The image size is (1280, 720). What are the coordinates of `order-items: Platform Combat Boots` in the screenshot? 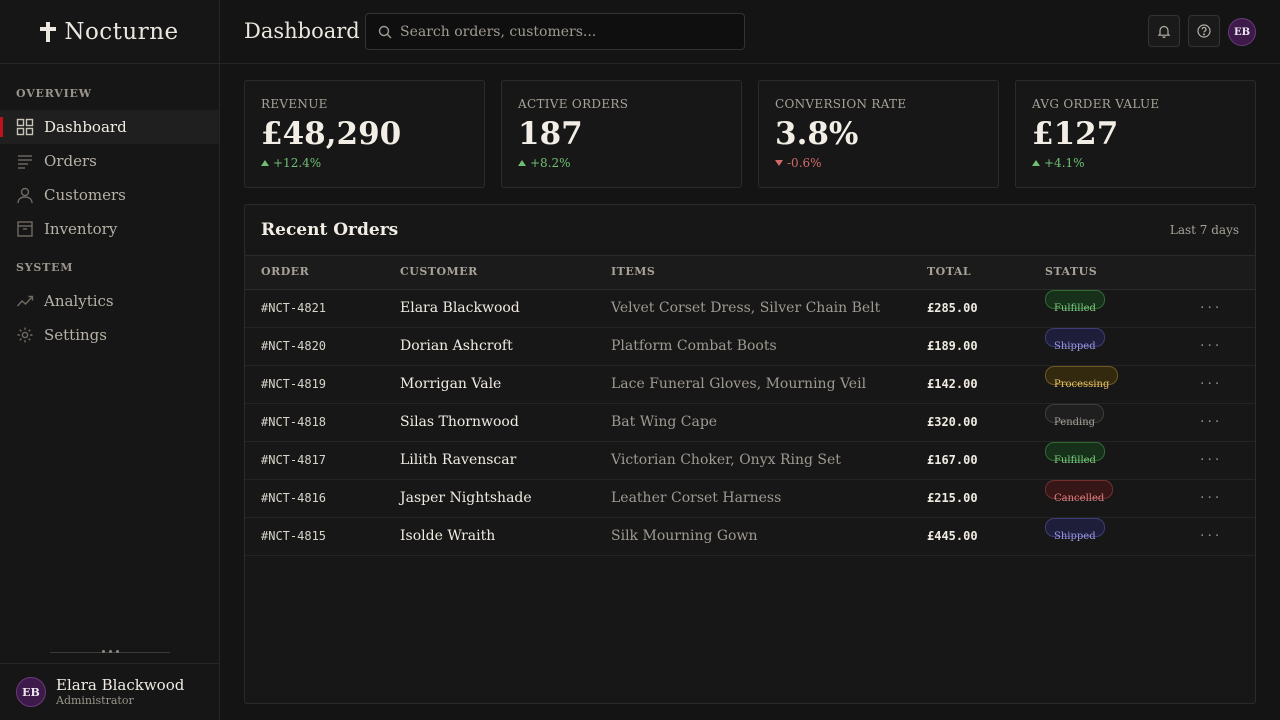 It's located at (694, 346).